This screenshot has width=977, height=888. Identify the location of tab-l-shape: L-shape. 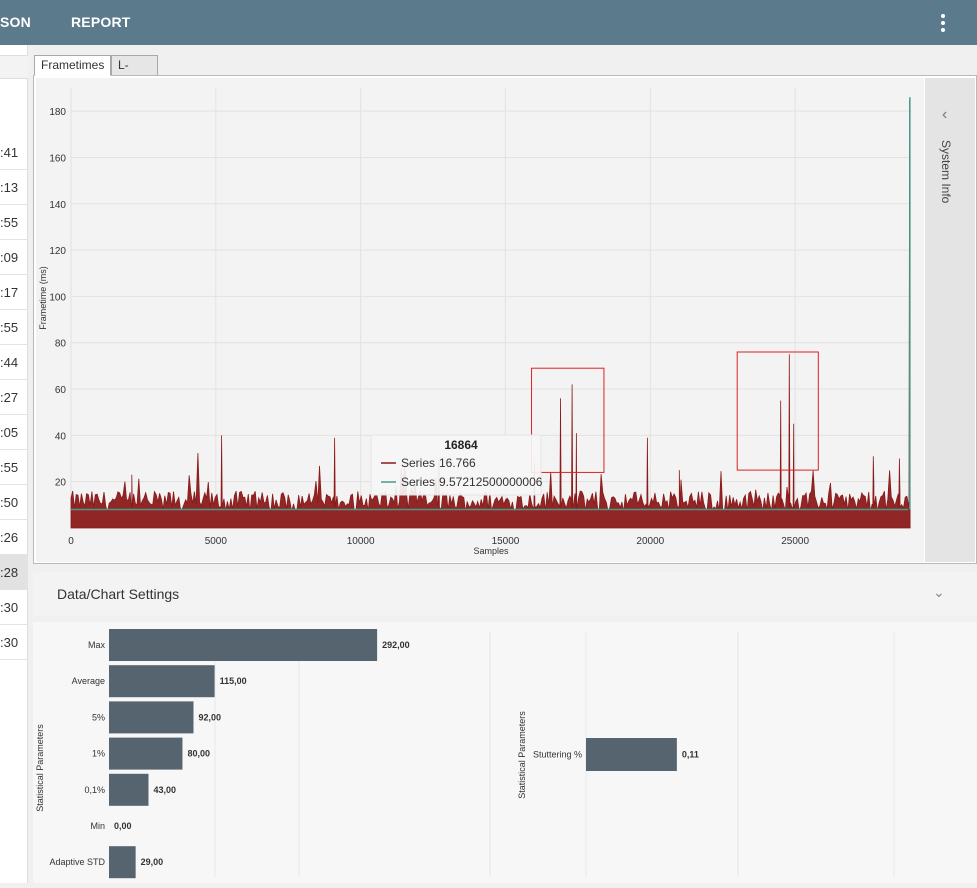
(134, 73).